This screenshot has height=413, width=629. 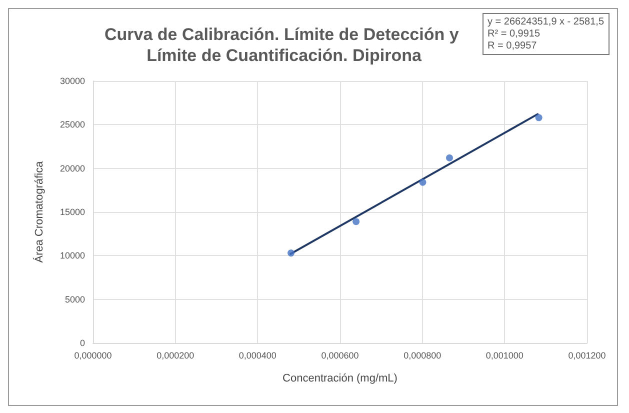 I want to click on y-axis-title: Área Cromatográfica, so click(x=39, y=211).